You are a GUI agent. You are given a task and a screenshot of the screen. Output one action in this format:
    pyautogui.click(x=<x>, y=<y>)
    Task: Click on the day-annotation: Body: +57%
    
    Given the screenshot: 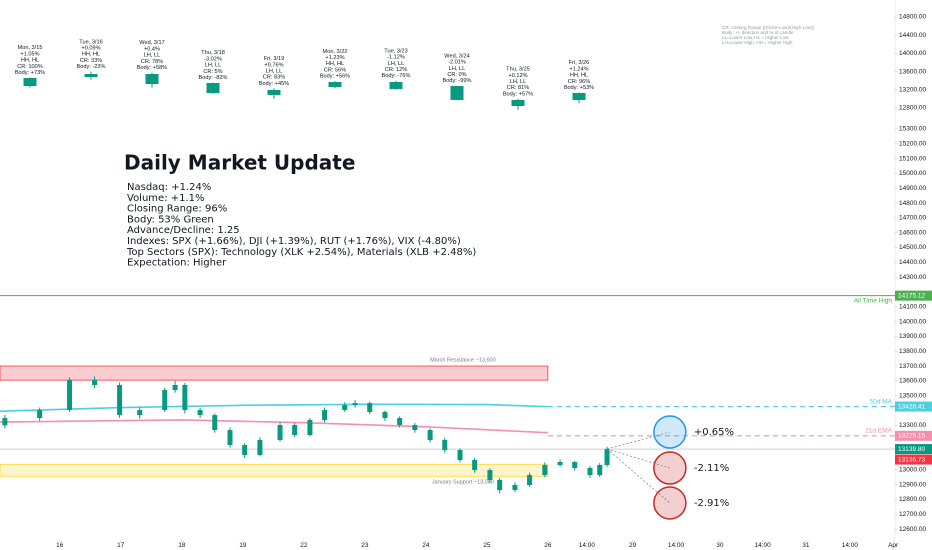 What is the action you would take?
    pyautogui.click(x=518, y=94)
    